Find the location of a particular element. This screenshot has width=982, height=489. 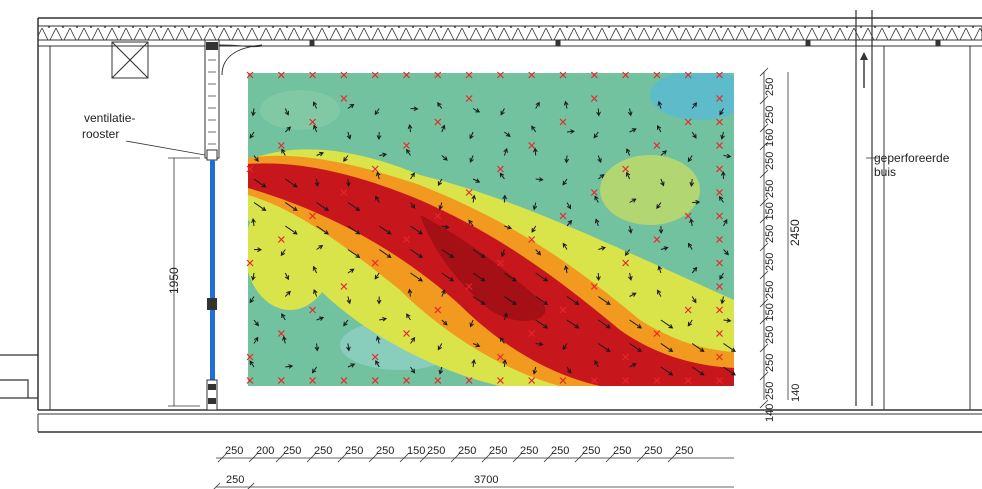

ventilation-grille-label: ventilatie- is located at coordinates (109, 118).